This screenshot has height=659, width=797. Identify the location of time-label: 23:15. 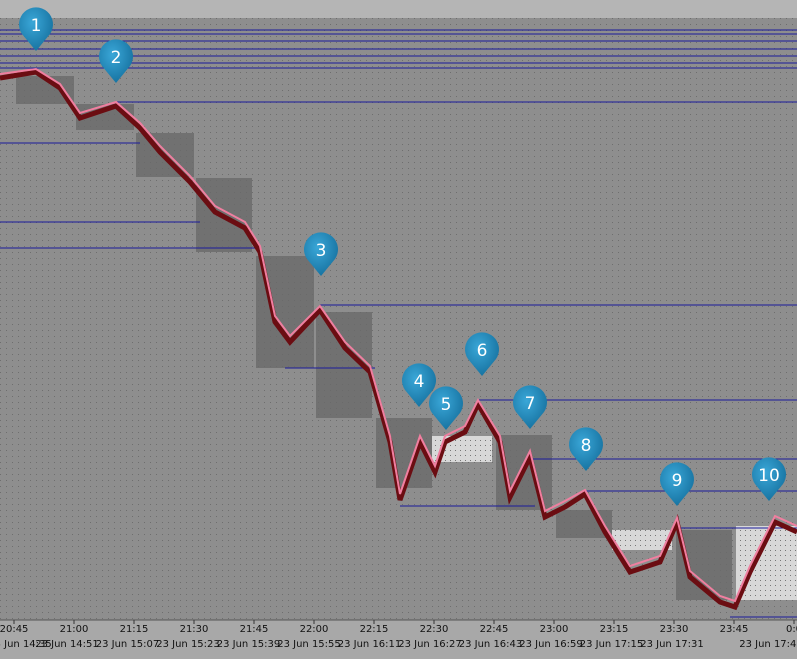
(614, 629).